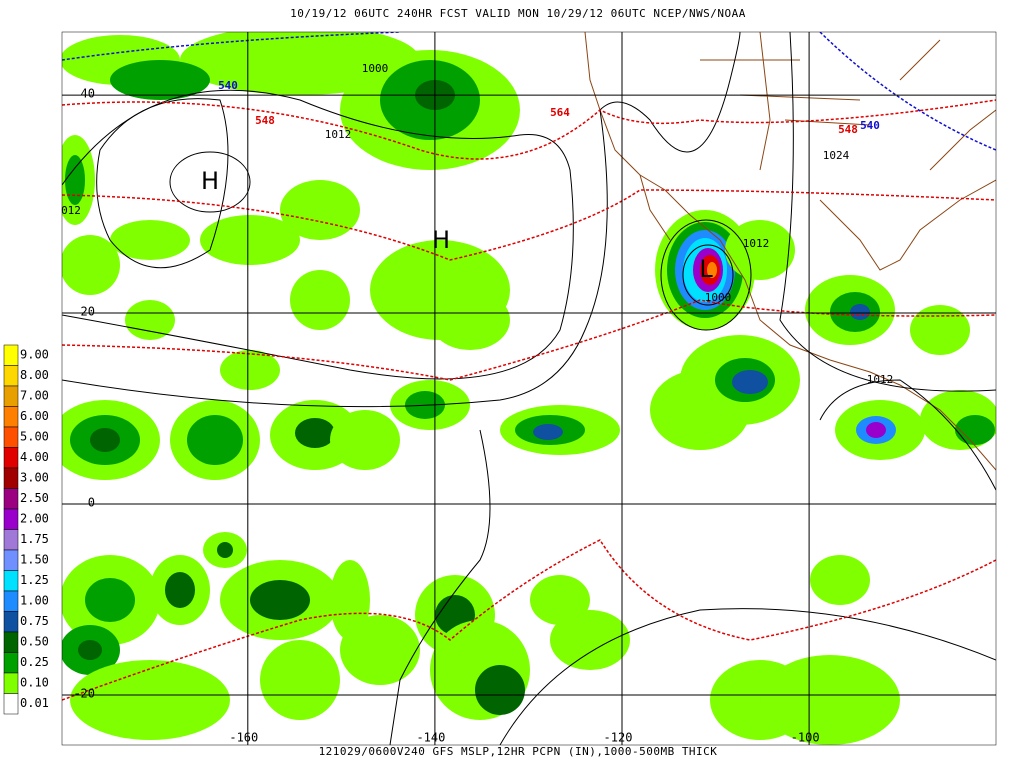 The width and height of the screenshot is (1024, 768). Describe the element at coordinates (34, 642) in the screenshot. I see `legend-label: 0.50` at that location.